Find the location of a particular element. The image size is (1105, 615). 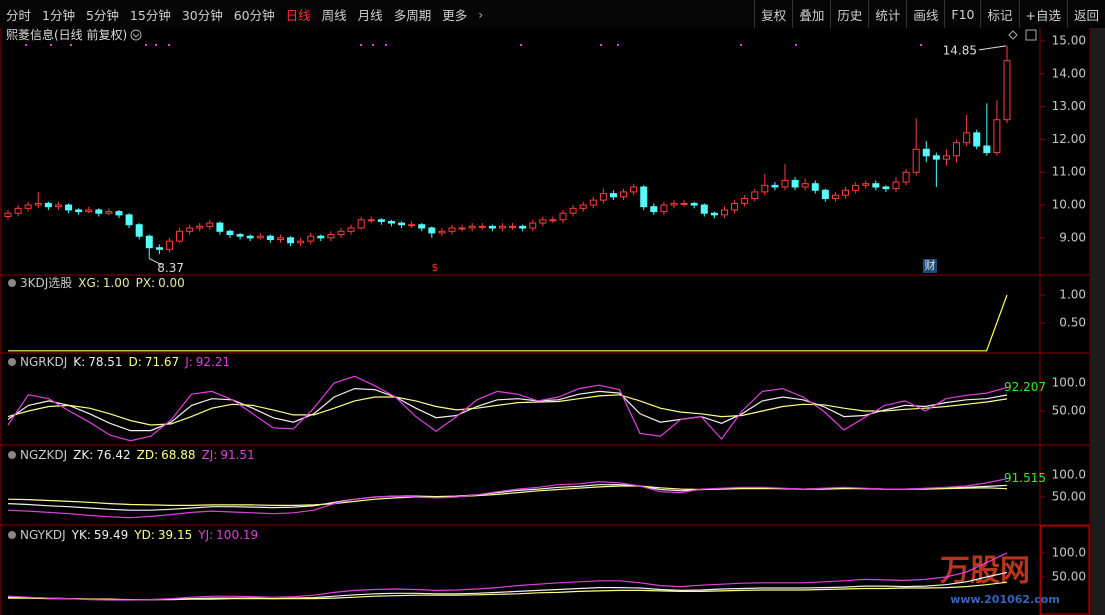

panel-title-text: 熙菱信息(日线 前复权) is located at coordinates (66, 34).